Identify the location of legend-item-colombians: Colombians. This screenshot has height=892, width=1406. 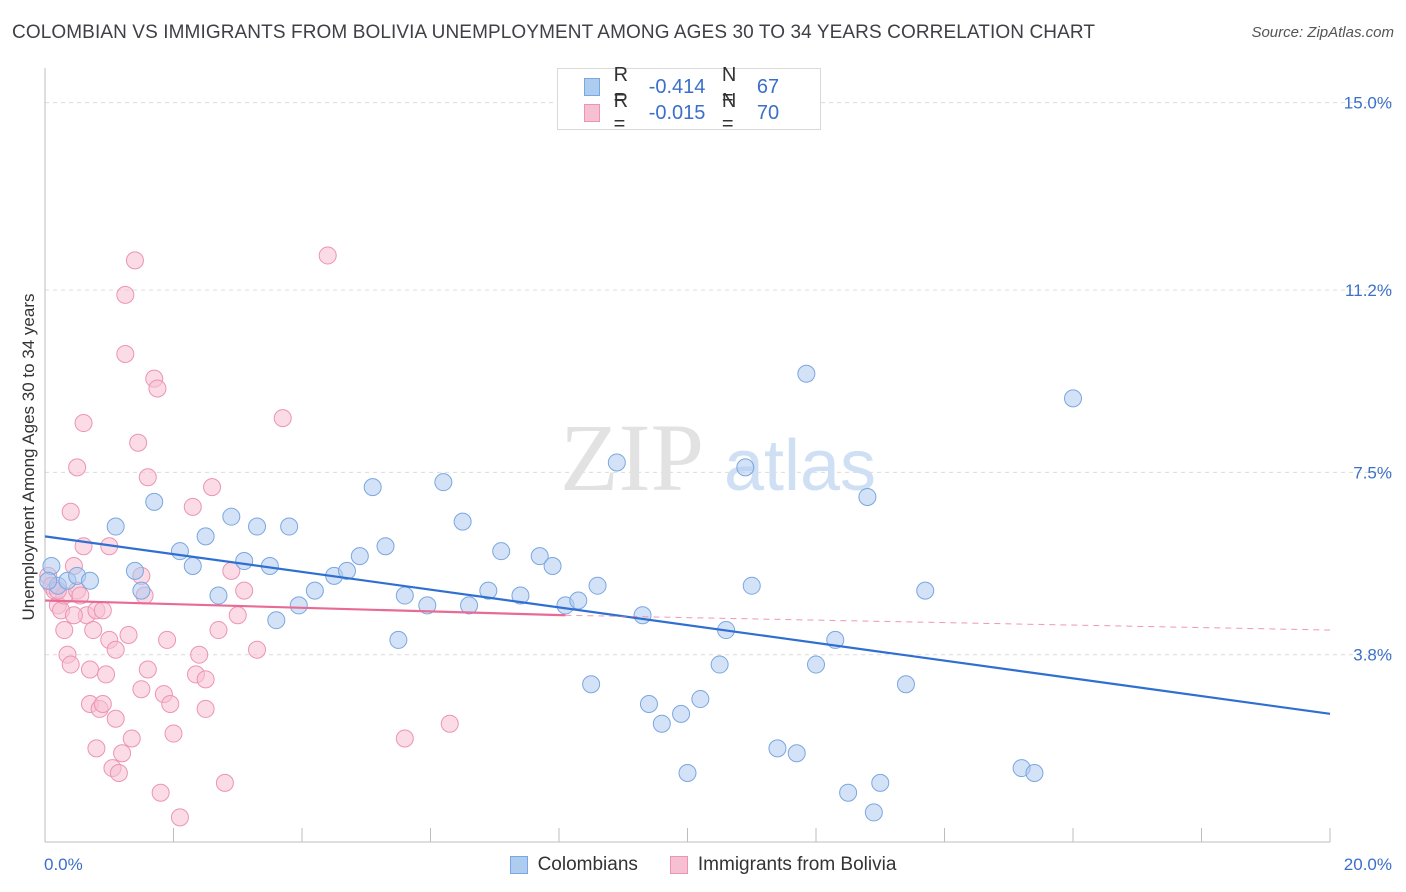
(573, 865).